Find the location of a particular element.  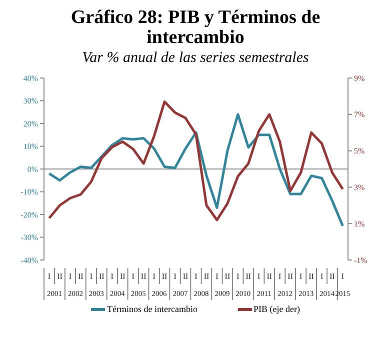

legend-label: PIB (eje der) is located at coordinates (276, 309).